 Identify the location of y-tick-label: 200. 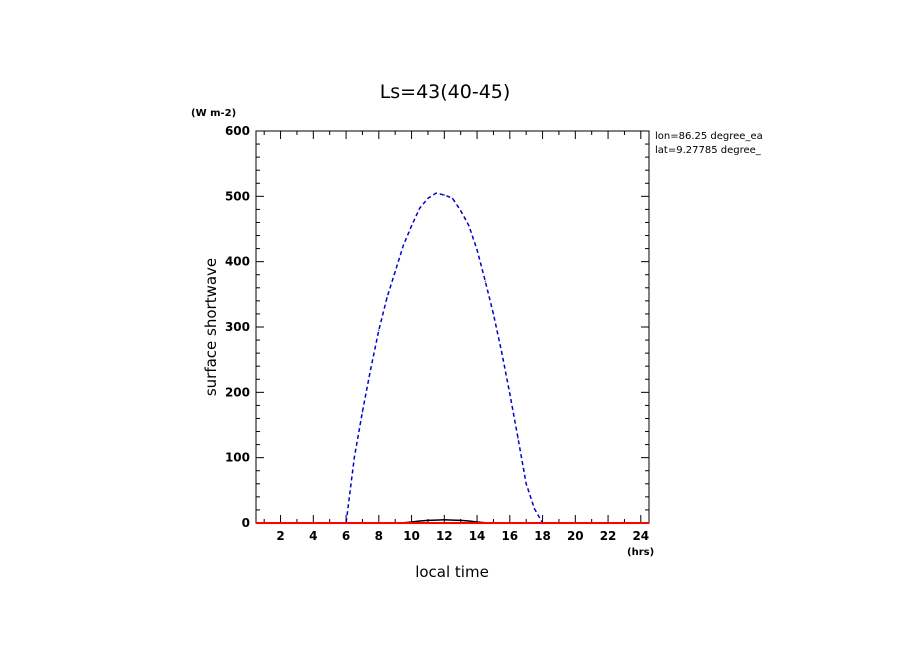
(237, 392).